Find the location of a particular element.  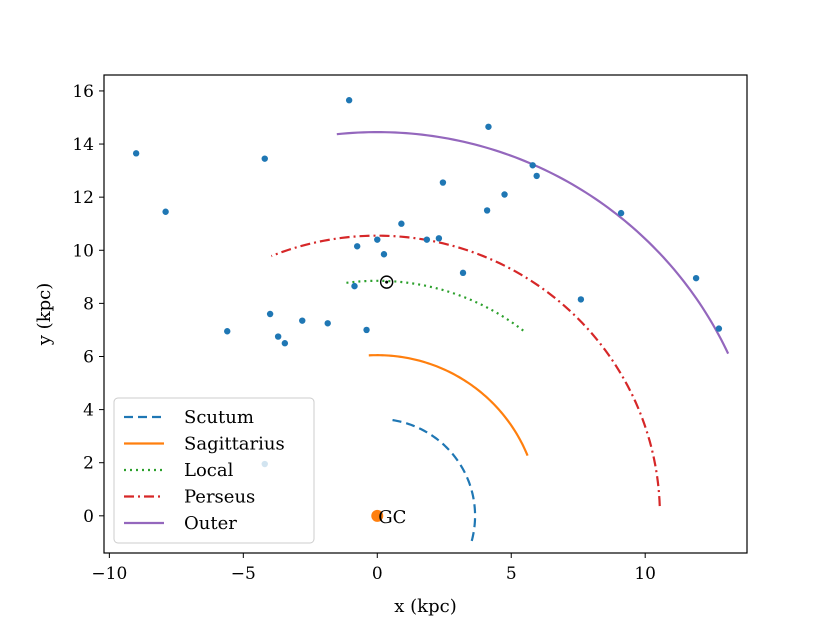

y-tick-label: 8 is located at coordinates (88, 304).